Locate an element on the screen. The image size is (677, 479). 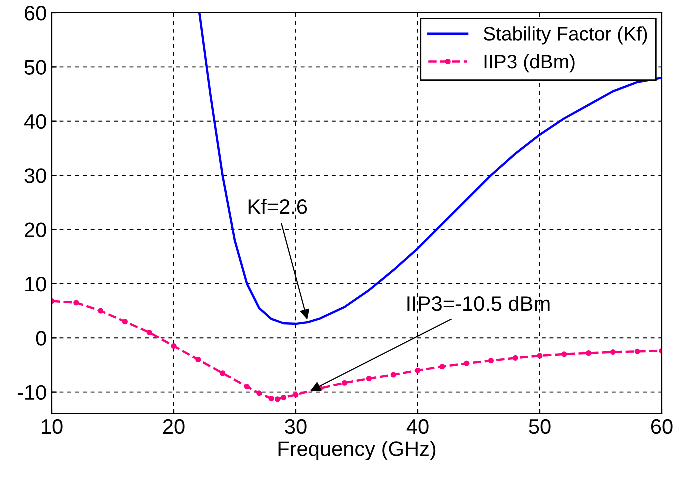
x-tick-label: 60 is located at coordinates (662, 426).